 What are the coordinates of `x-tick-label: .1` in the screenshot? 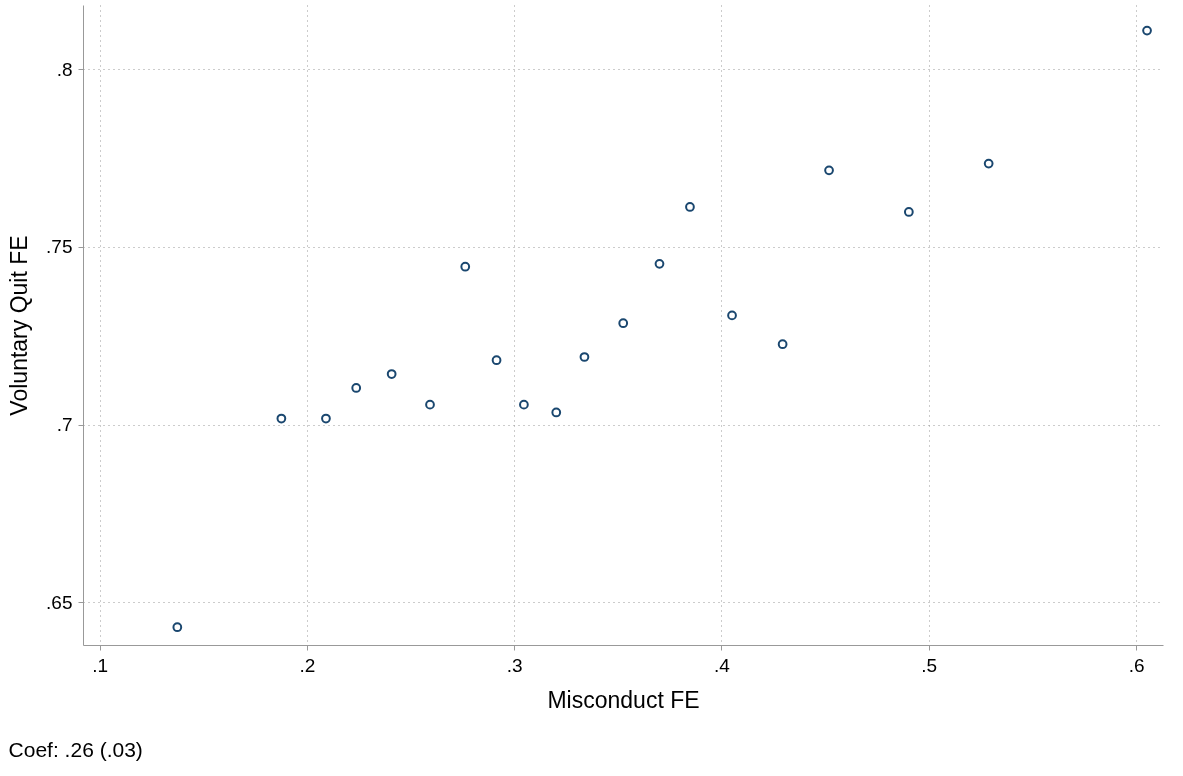 It's located at (100, 665).